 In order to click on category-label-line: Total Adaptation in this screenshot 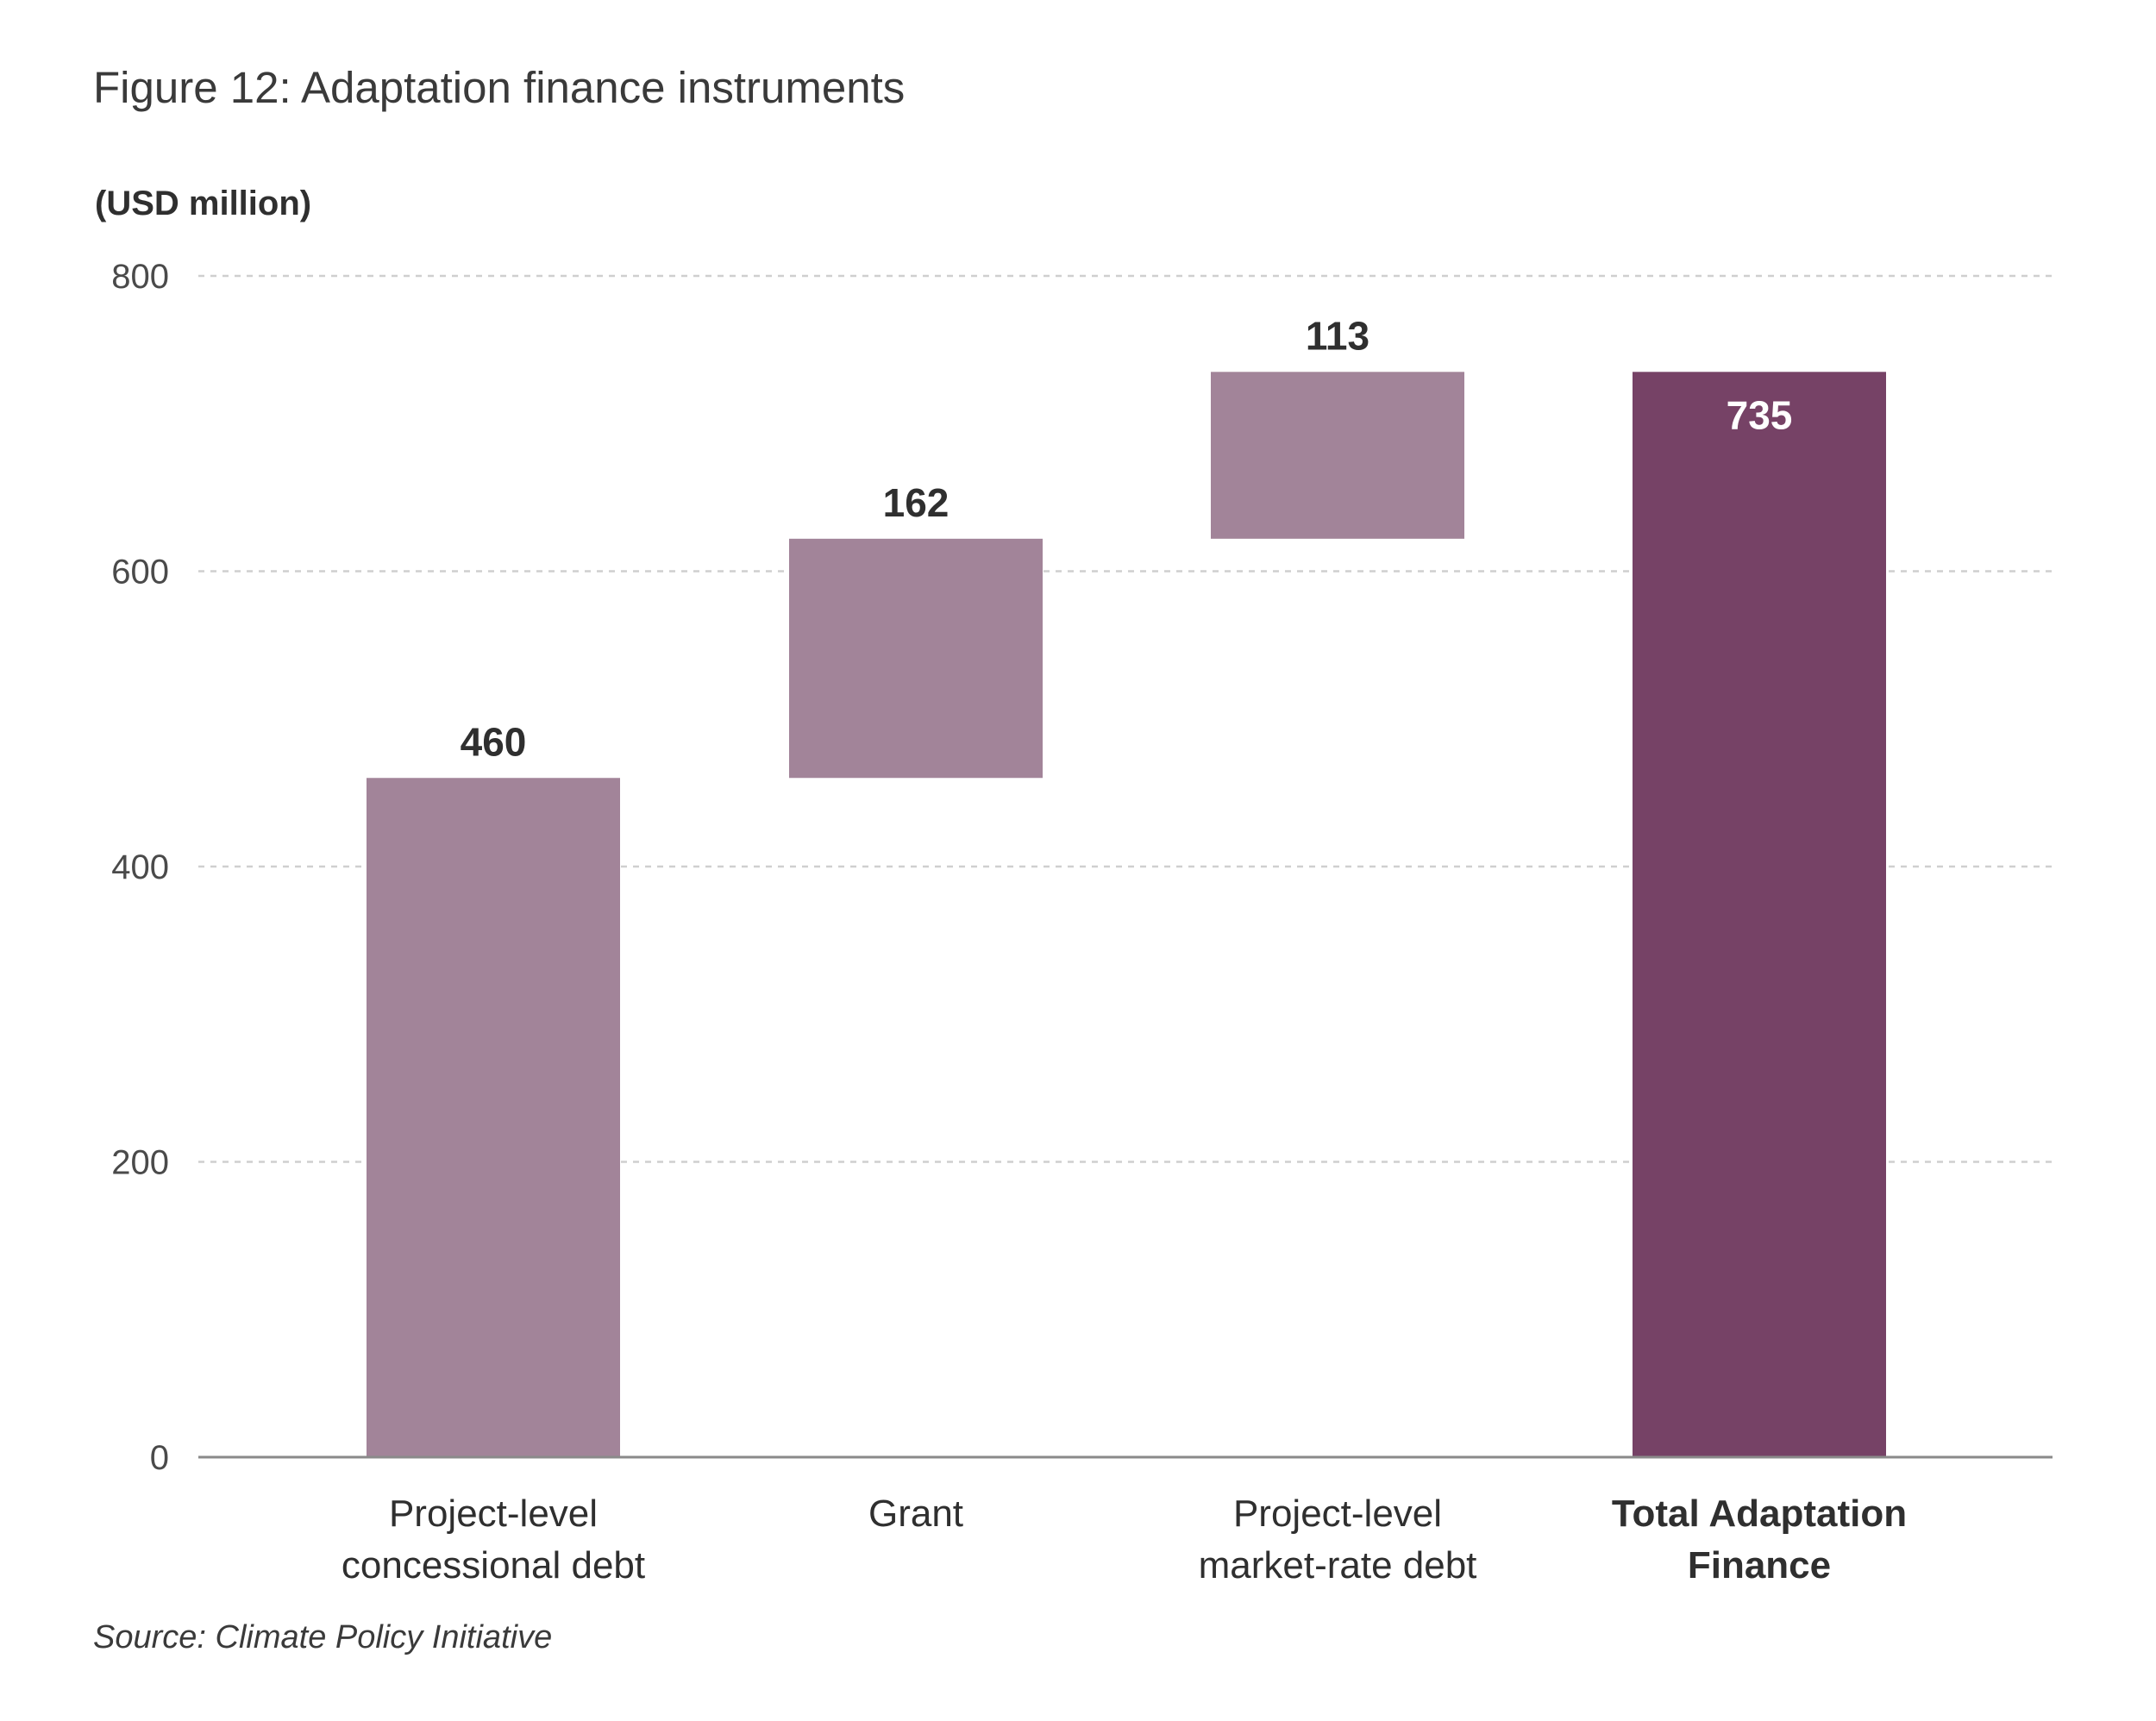, I will do `click(1759, 1514)`.